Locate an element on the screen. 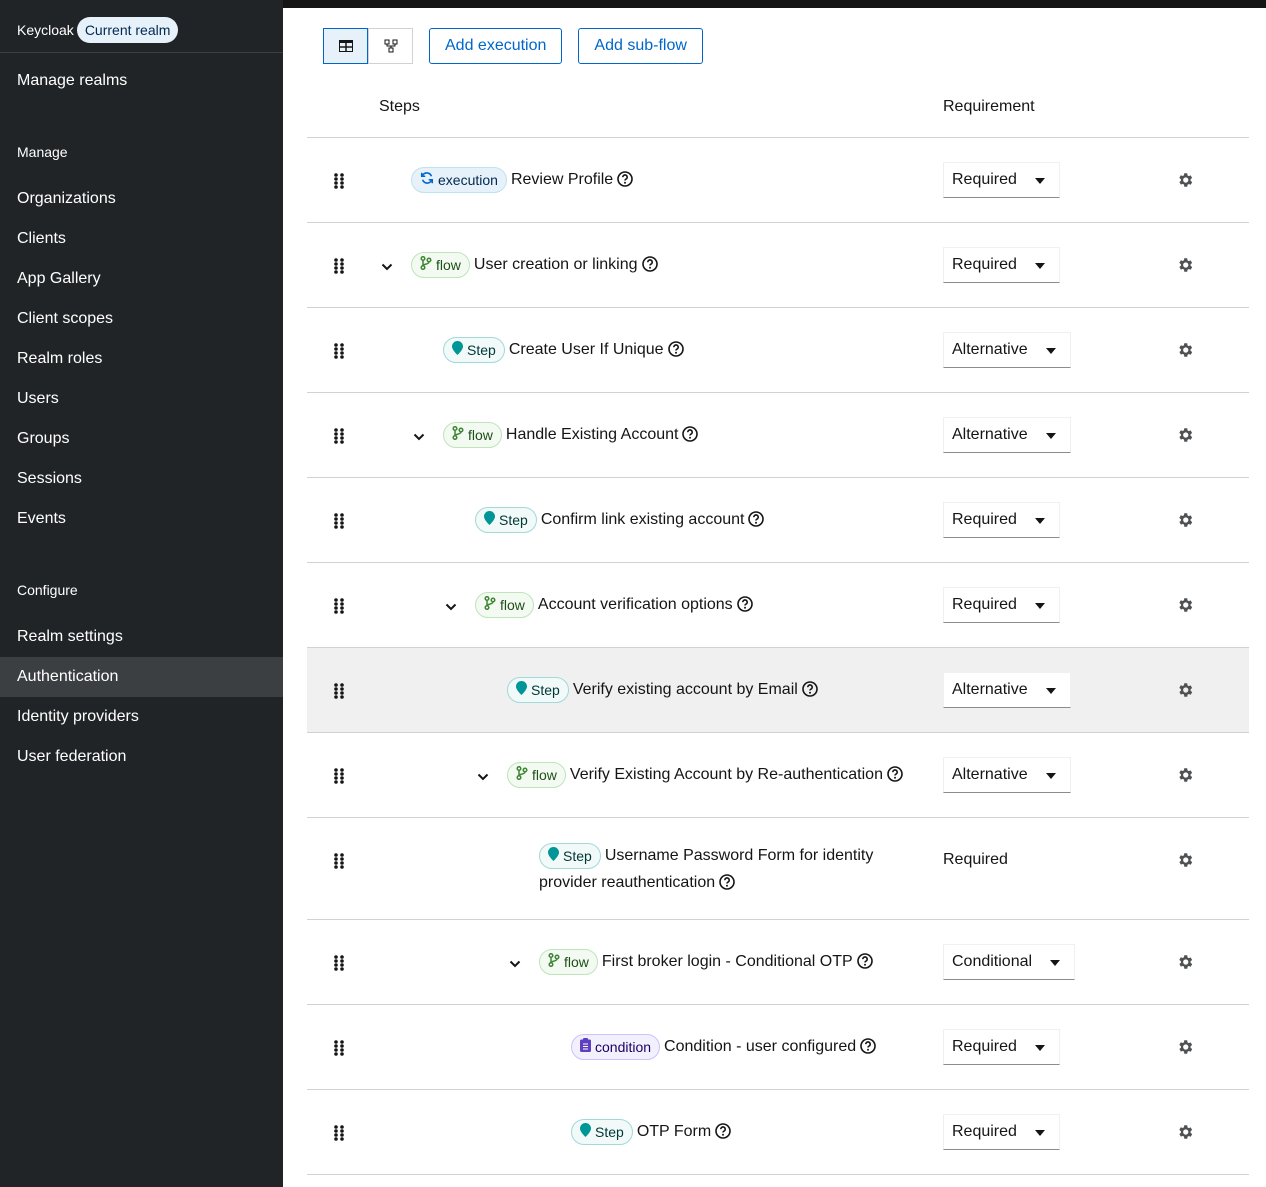 The image size is (1266, 1187). add-subflow-button: Add sub-flow is located at coordinates (640, 46).